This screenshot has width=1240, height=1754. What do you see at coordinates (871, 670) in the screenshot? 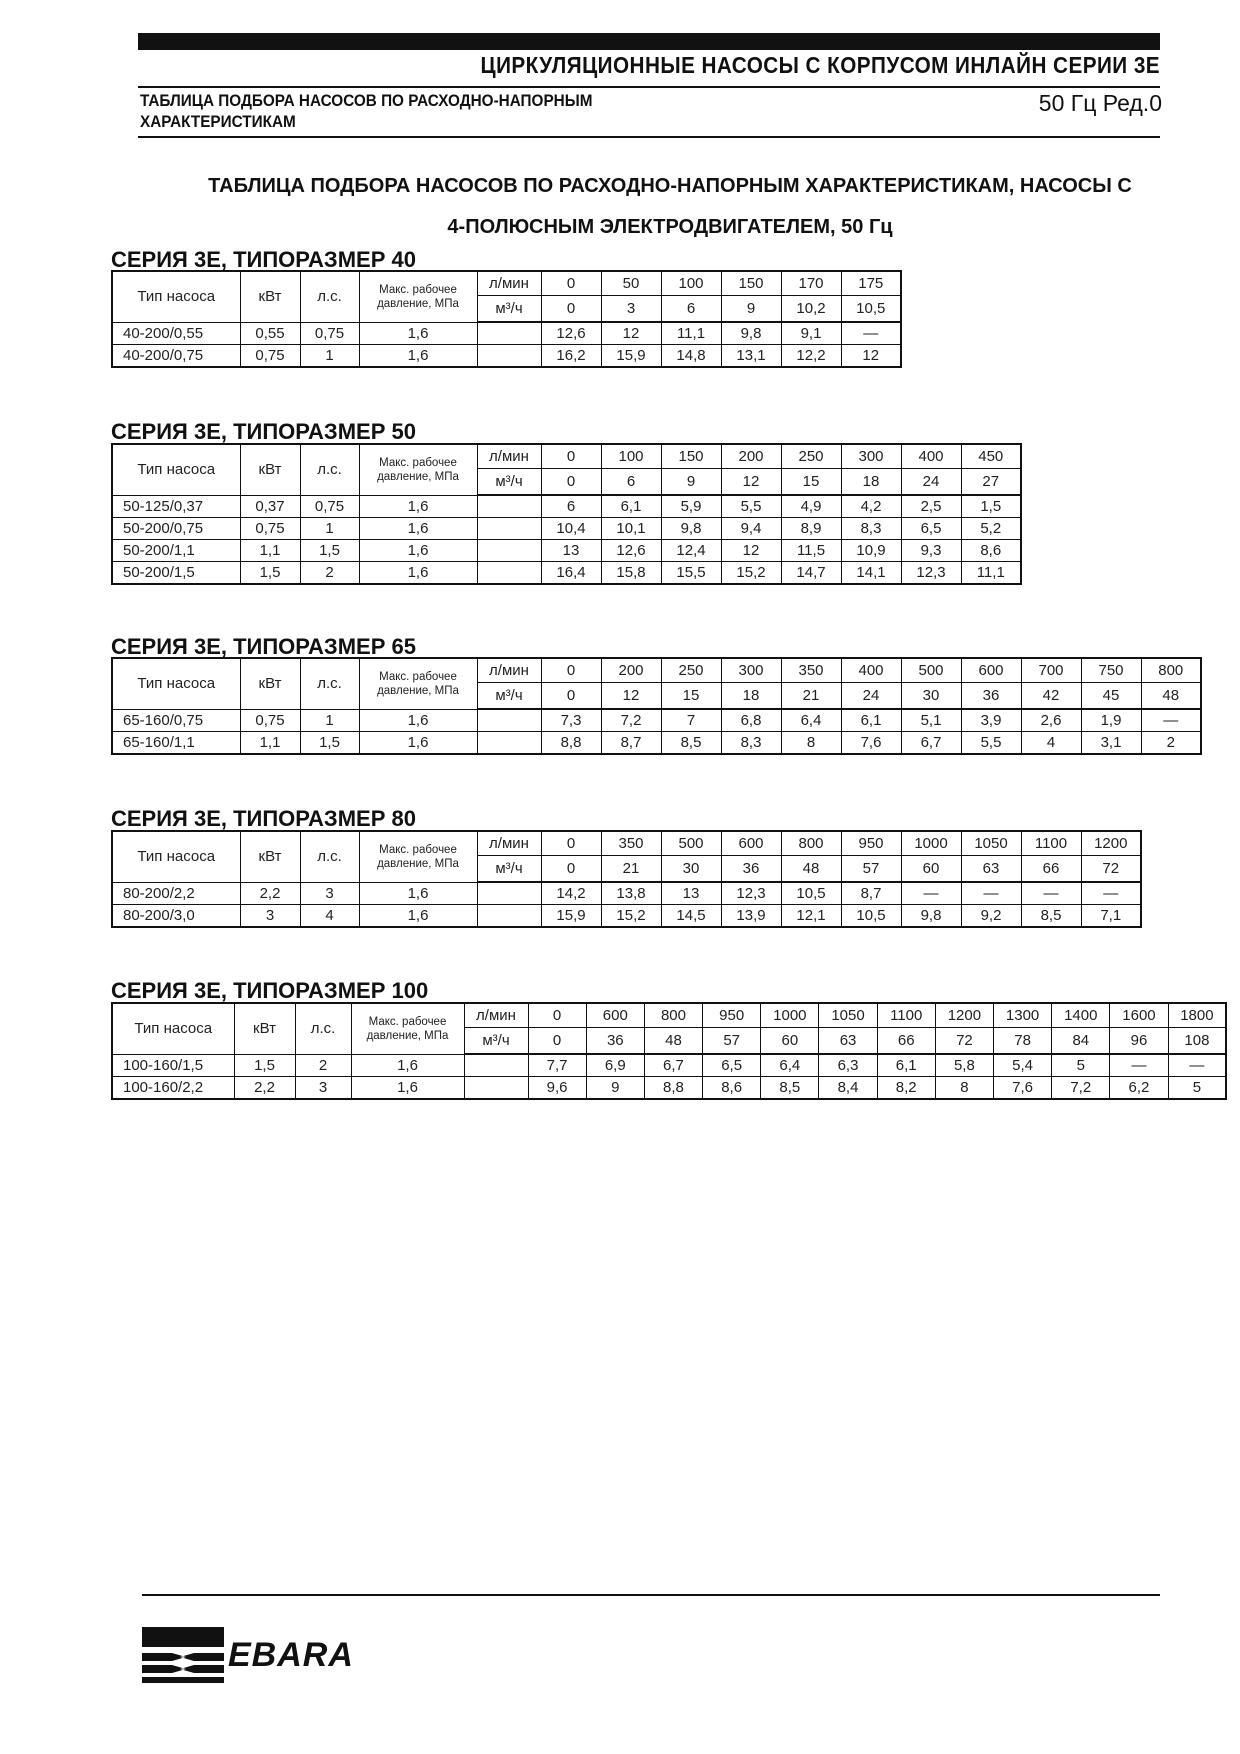
I see `flow-lmin: 400` at bounding box center [871, 670].